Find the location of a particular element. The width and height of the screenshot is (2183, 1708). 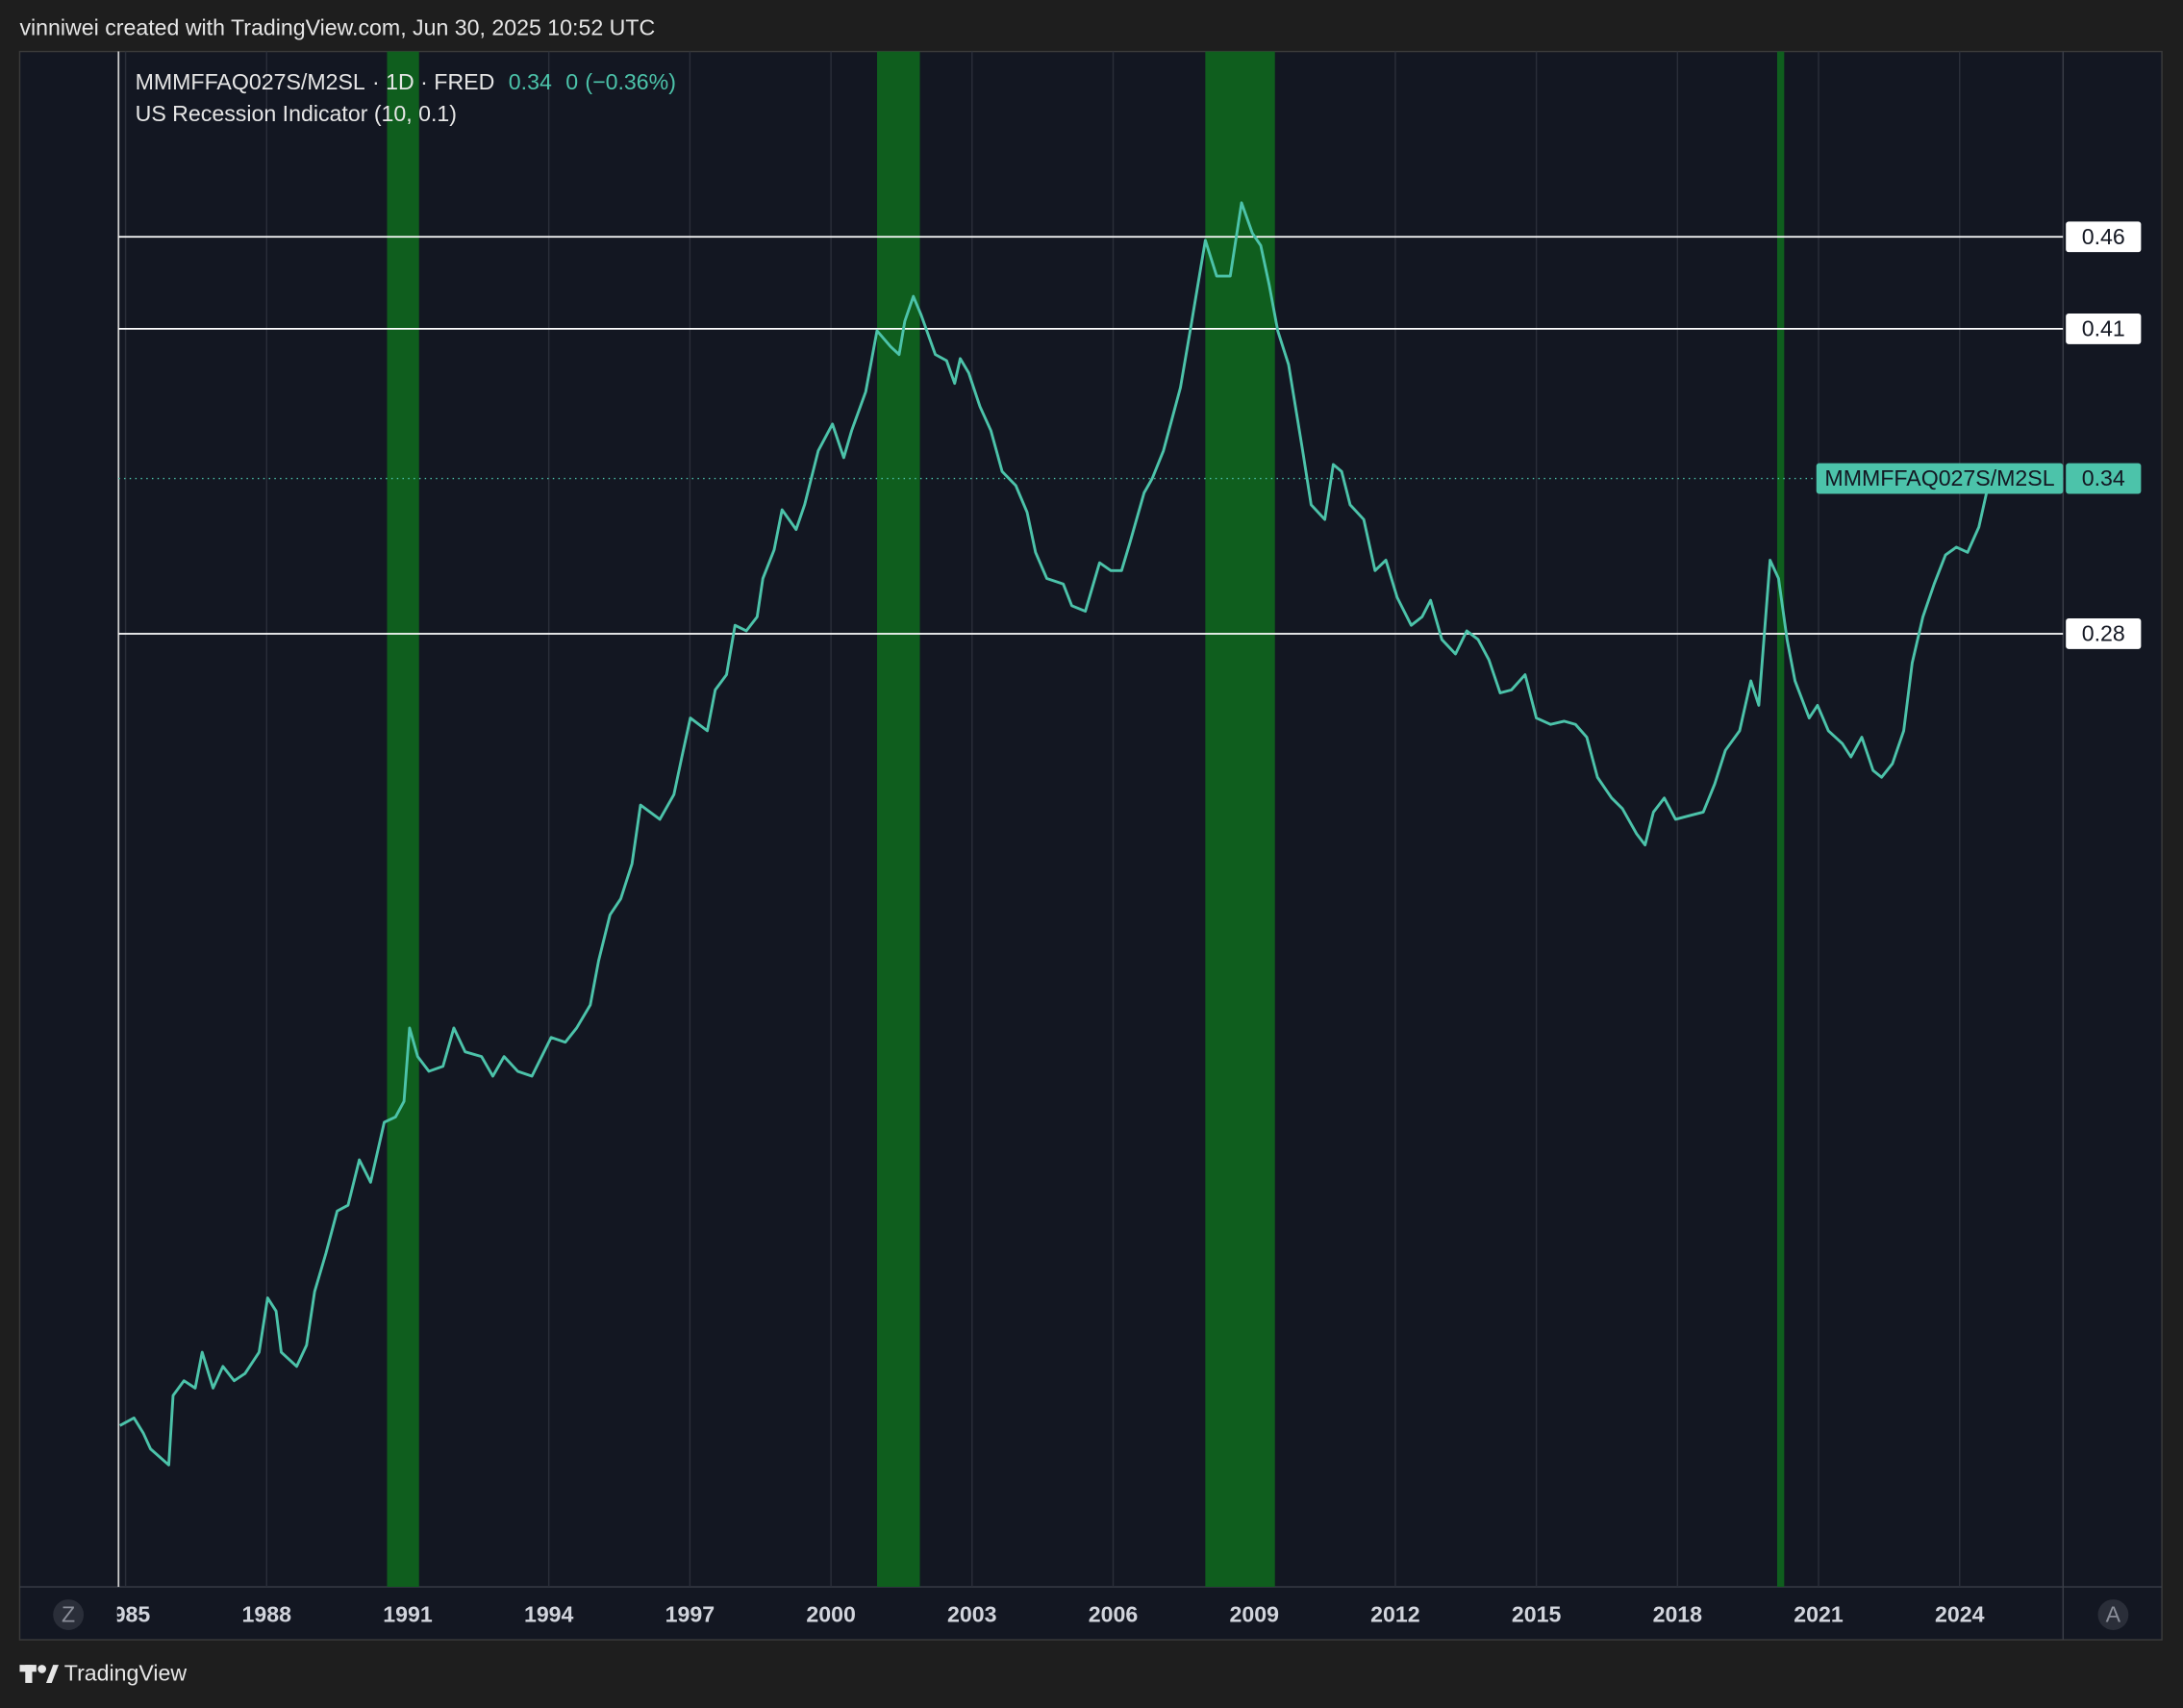

legend-series-name: MMMFFAQ027S/M2SL is located at coordinates (250, 81).